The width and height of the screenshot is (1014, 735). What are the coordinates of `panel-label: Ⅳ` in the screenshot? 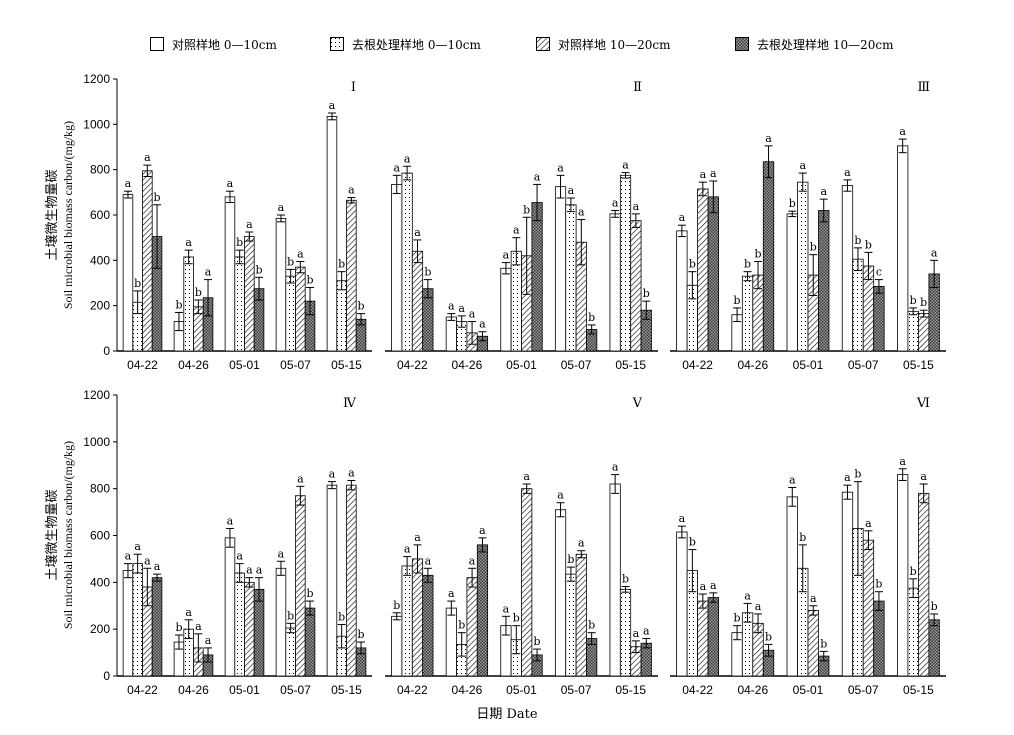 It's located at (350, 403).